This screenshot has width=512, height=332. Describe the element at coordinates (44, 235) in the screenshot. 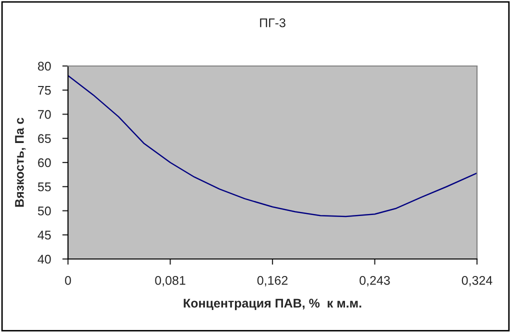

I see `y-tick-label: 45` at that location.